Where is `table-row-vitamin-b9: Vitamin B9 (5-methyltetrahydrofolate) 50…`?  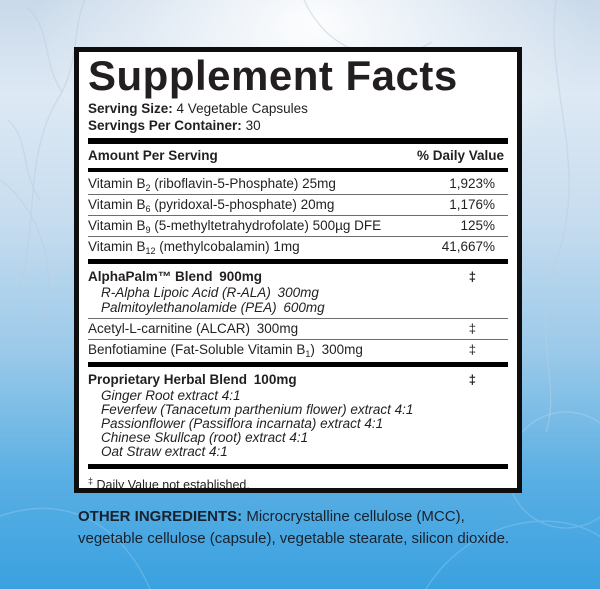 table-row-vitamin-b9: Vitamin B9 (5-methyltetrahydrofolate) 50… is located at coordinates (298, 226).